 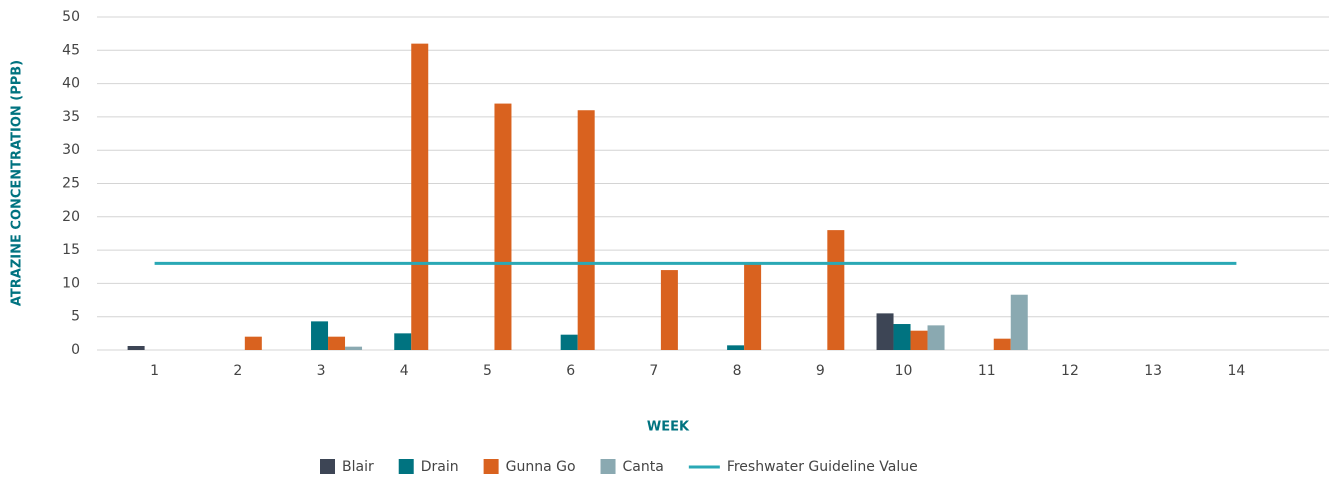 I want to click on y-tick-label: 10, so click(x=71, y=283).